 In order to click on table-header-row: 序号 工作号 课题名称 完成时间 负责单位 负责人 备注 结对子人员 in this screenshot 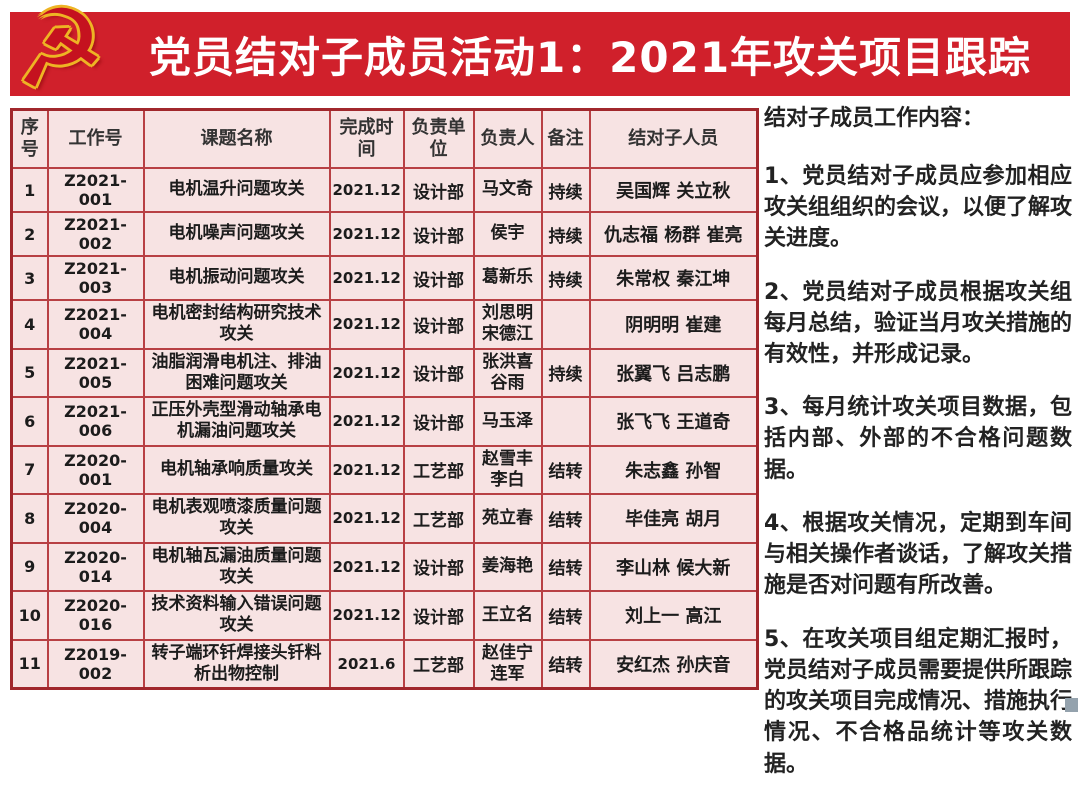, I will do `click(384, 138)`.